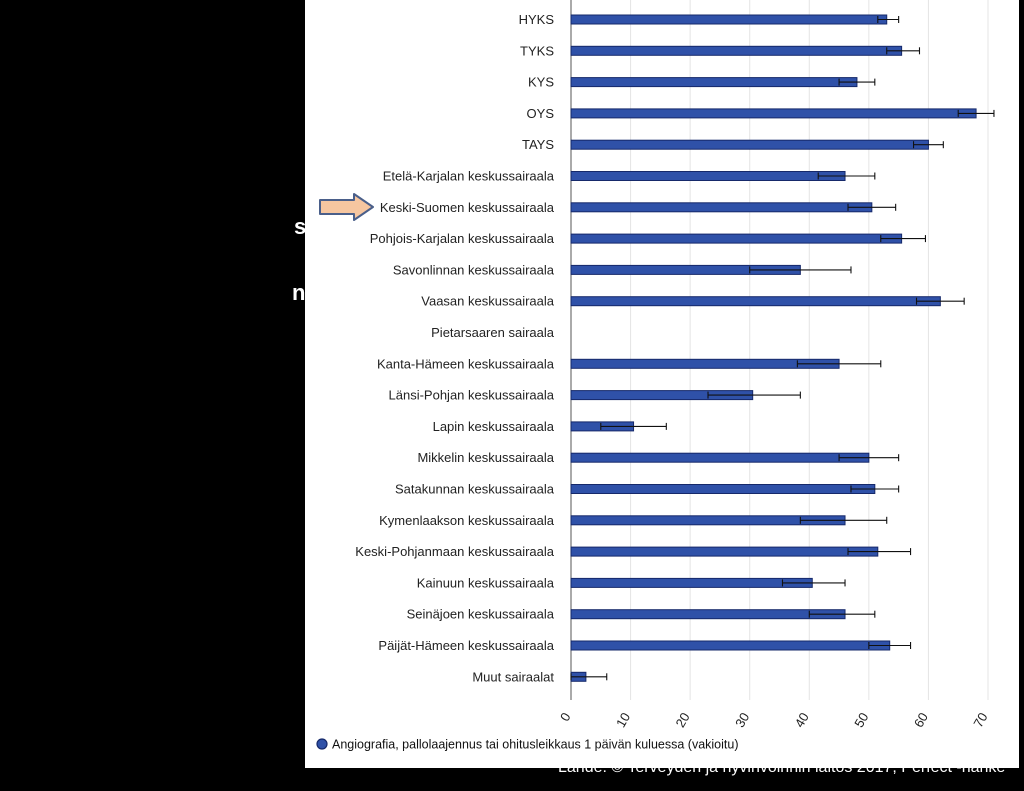  What do you see at coordinates (474, 269) in the screenshot?
I see `category-label: Savonlinnan keskussairaala` at bounding box center [474, 269].